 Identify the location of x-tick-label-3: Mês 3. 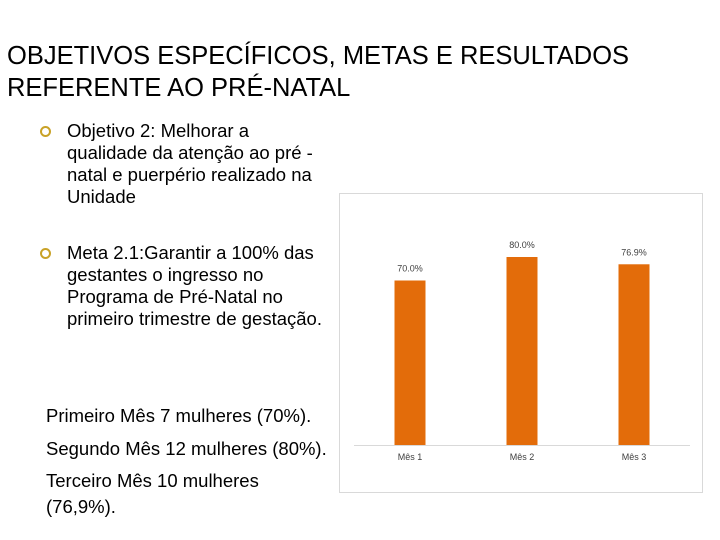
(634, 457).